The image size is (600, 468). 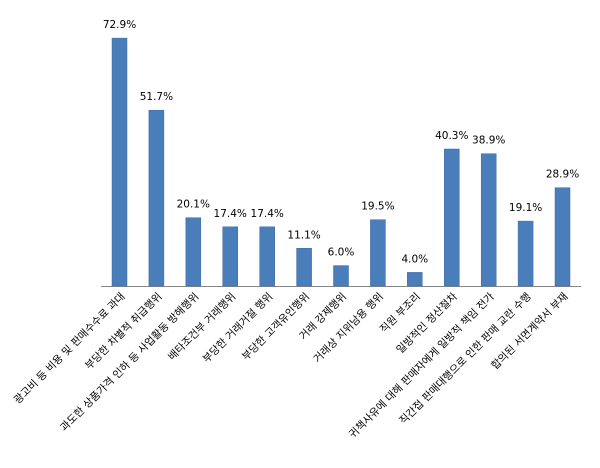 I want to click on category-label-6: 부당한 고객유인행위, so click(x=275, y=326).